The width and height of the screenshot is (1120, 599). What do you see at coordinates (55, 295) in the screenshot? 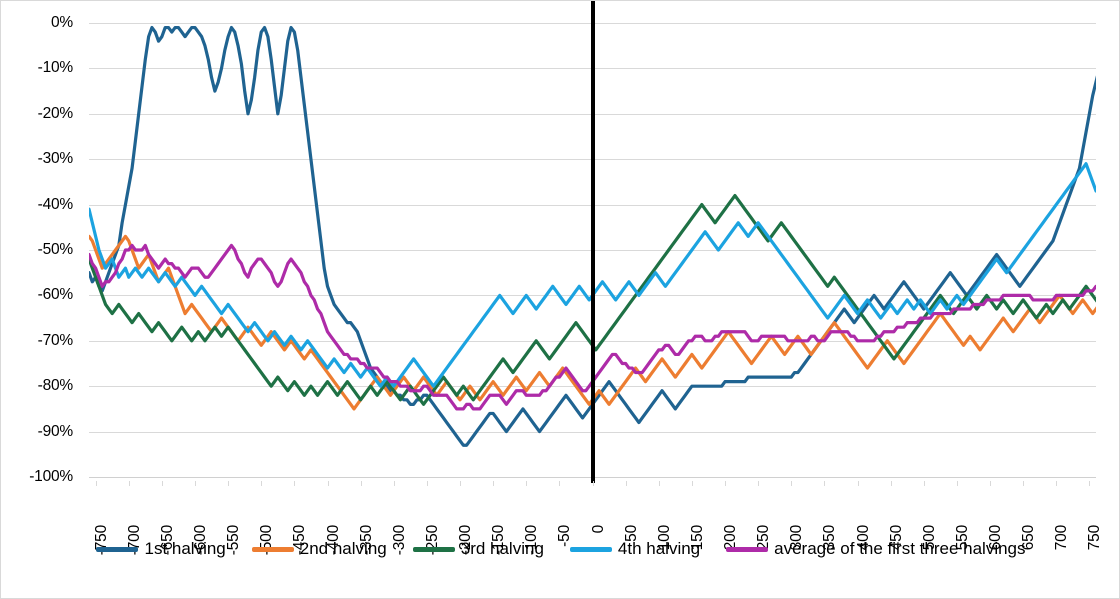
I see `y-tick-label: -60%` at bounding box center [55, 295].